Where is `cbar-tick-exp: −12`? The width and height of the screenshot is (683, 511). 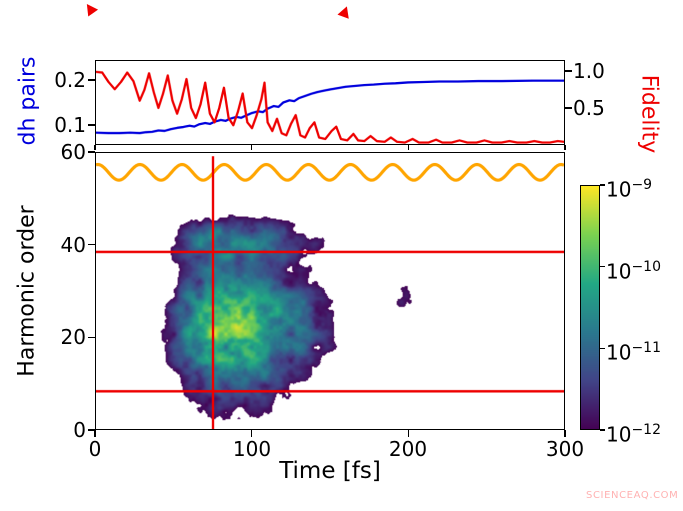
cbar-tick-exp: −12 is located at coordinates (646, 430).